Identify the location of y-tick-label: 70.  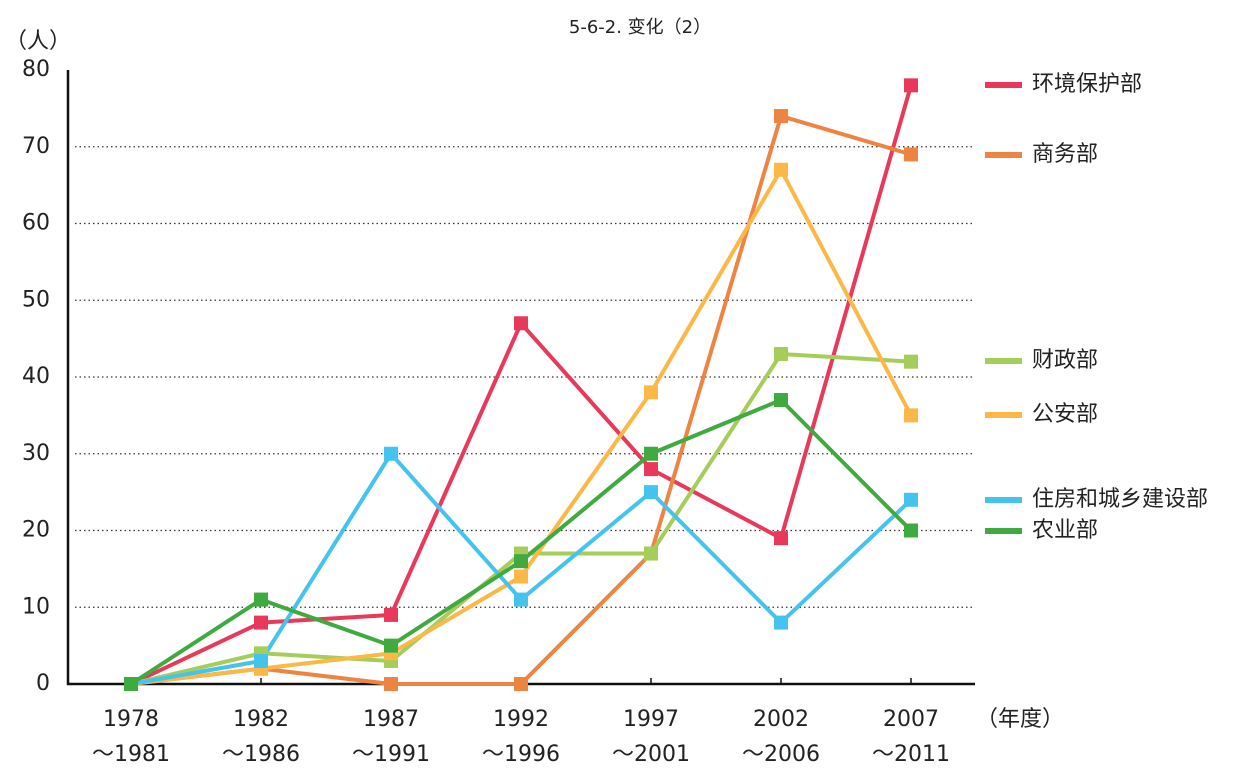
(36, 146).